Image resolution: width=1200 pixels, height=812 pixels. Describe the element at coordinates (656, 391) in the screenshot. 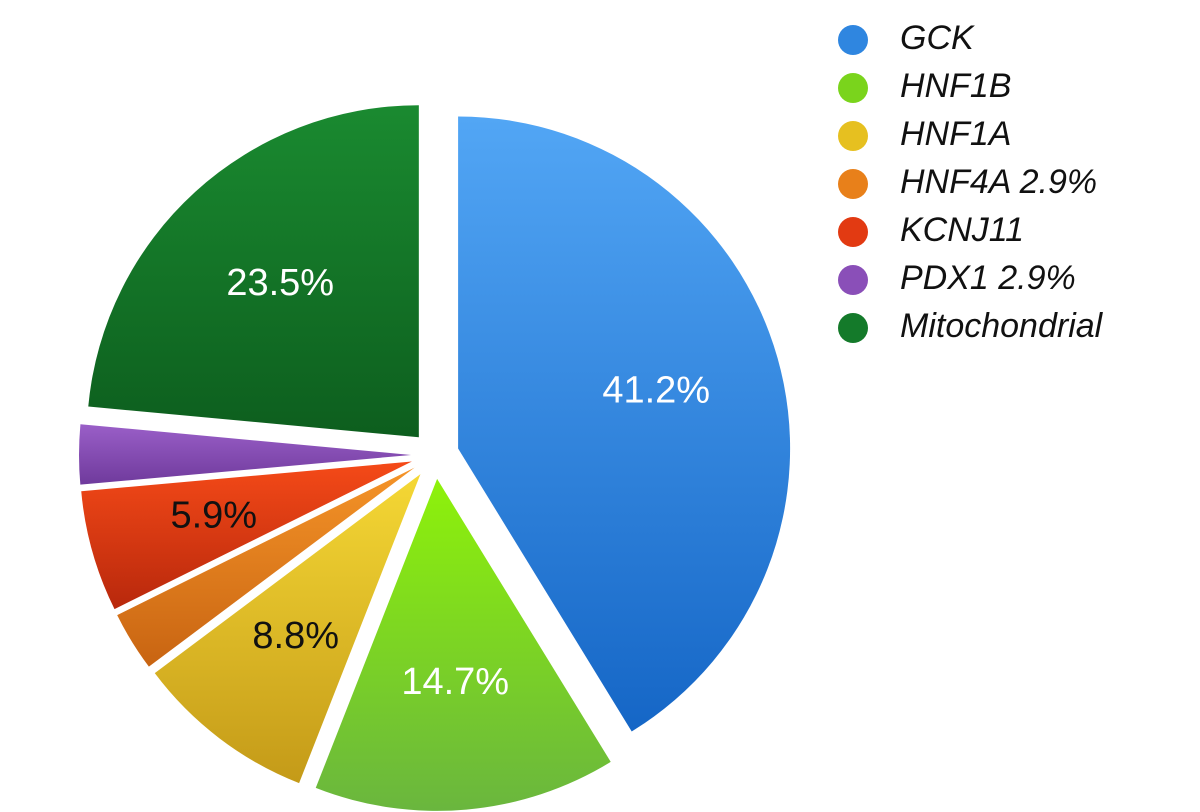

I see `slice-label-gck: 41.2%` at that location.